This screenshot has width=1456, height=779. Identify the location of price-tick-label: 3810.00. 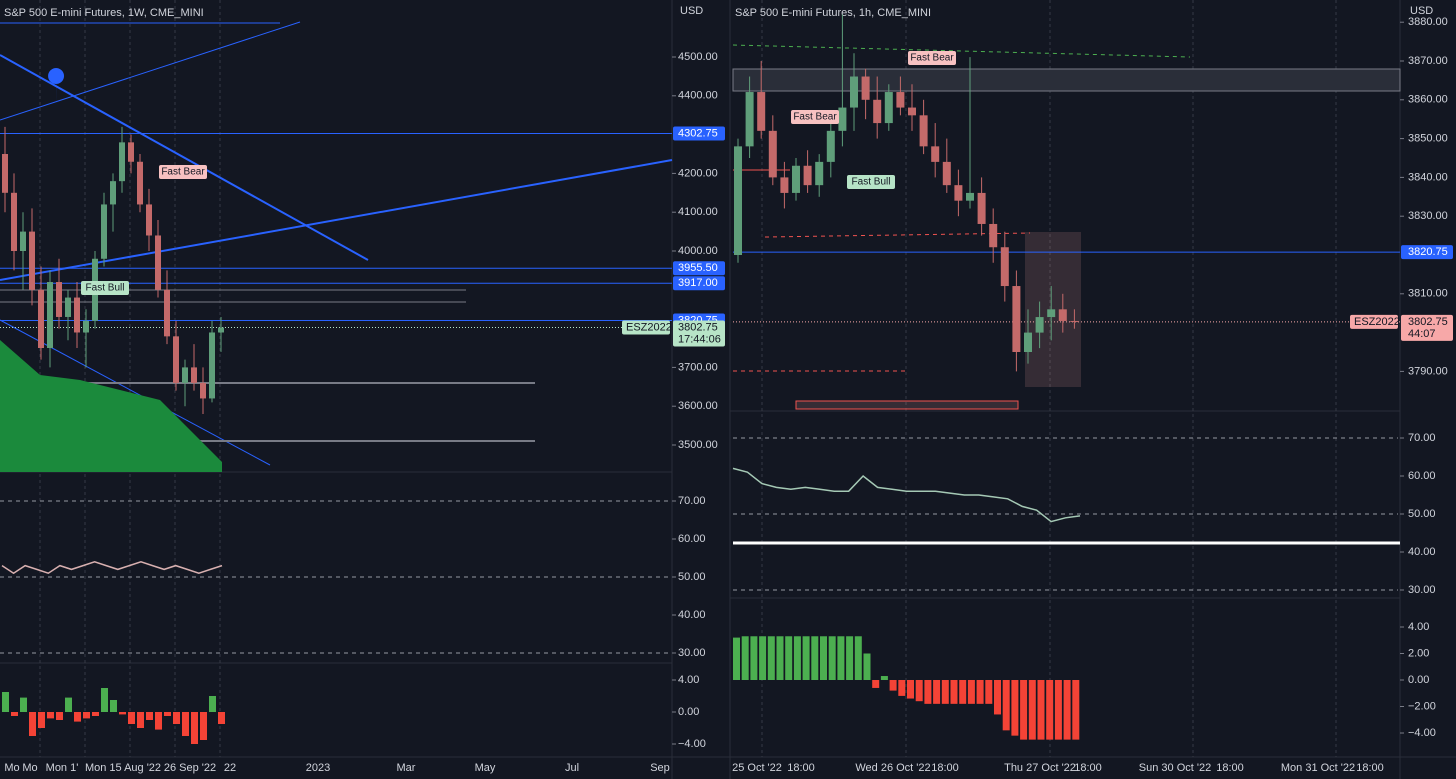
(1428, 294).